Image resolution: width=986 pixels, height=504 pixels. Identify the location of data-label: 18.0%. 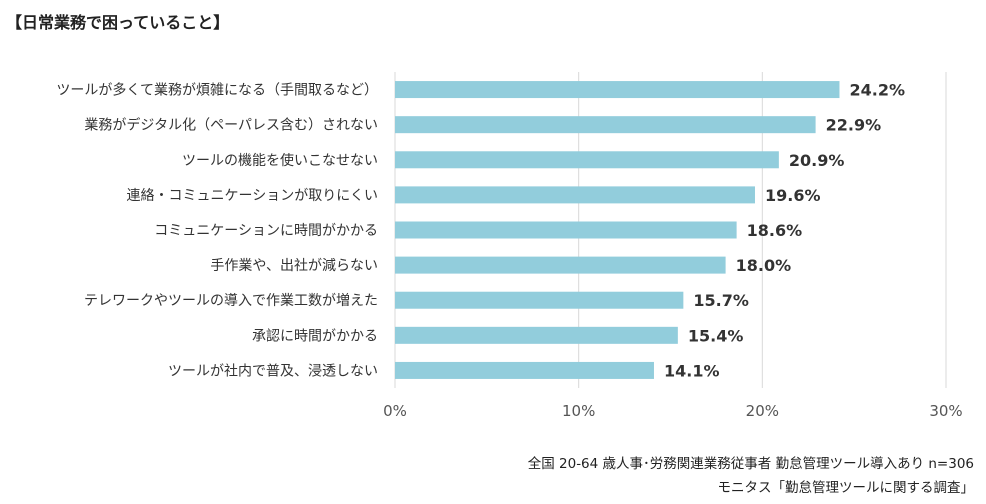
(764, 265).